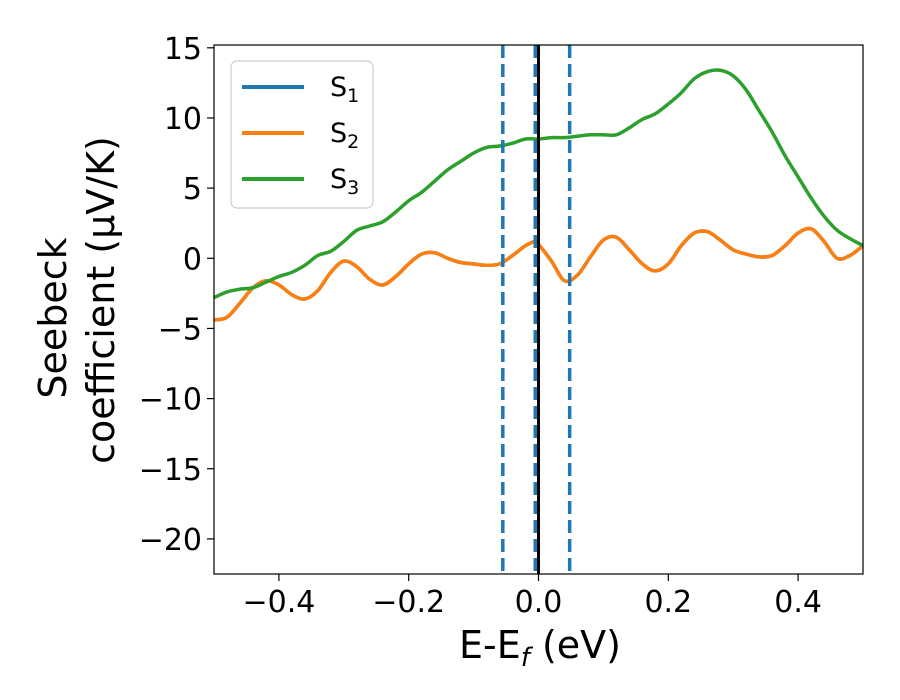 This screenshot has height=700, width=900. I want to click on y-tick-label: −20, so click(170, 540).